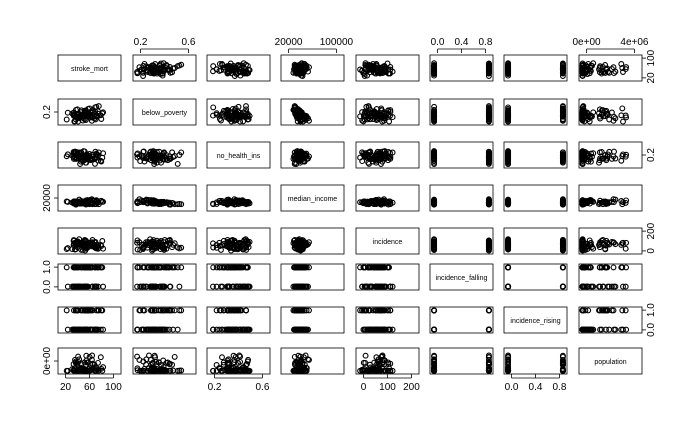 This screenshot has width=700, height=432. What do you see at coordinates (301, 245) in the screenshot?
I see `points-incidence-vs-median_income` at bounding box center [301, 245].